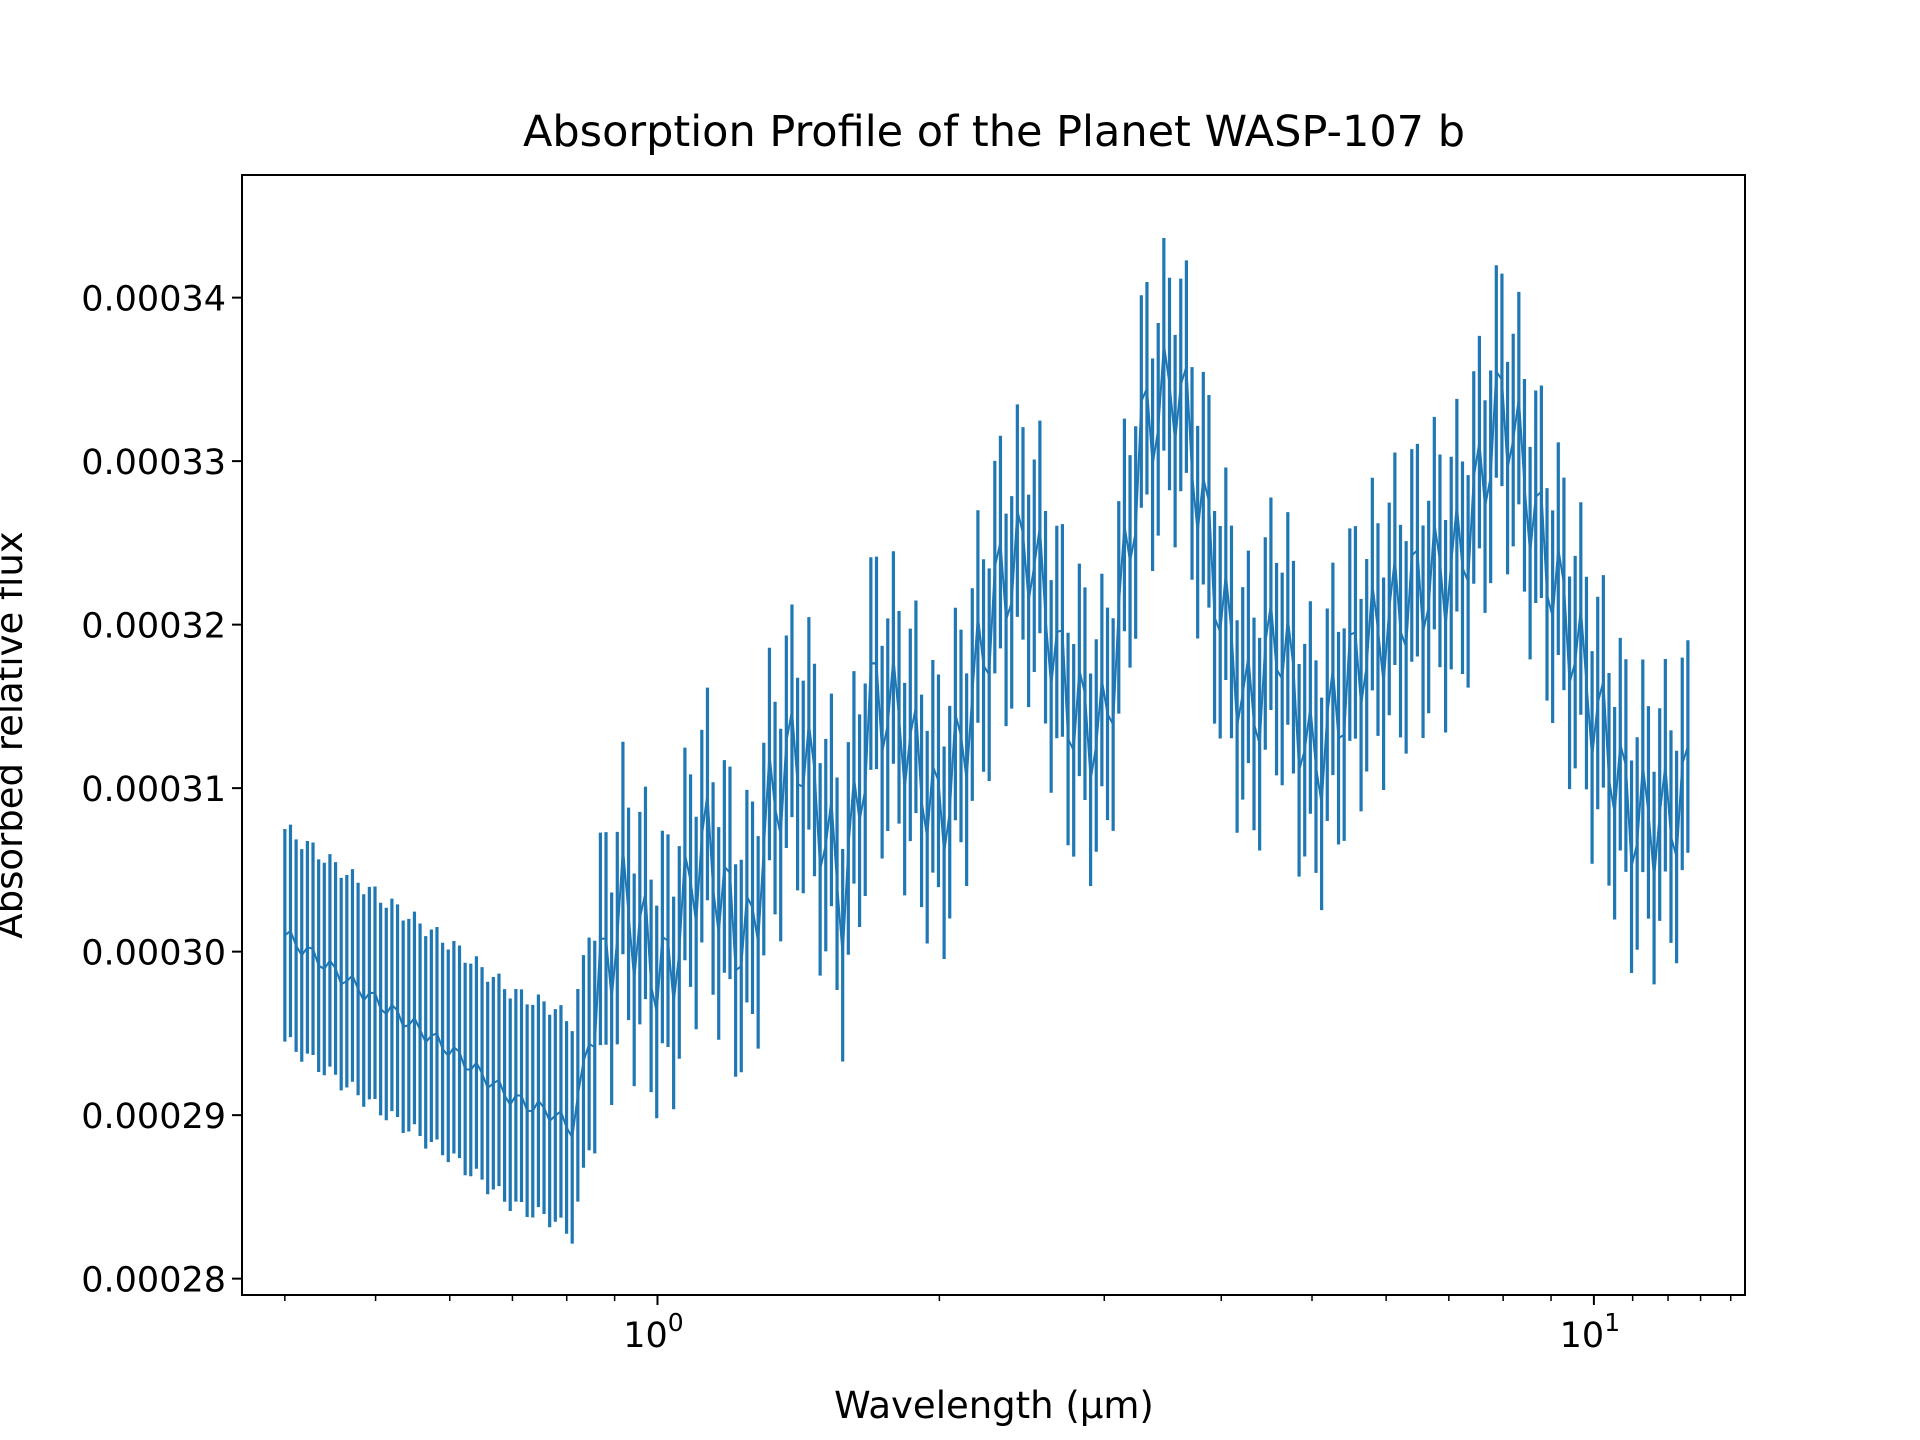 Image resolution: width=1920 pixels, height=1440 pixels. I want to click on y-tick-label: 0.00029, so click(153, 1117).